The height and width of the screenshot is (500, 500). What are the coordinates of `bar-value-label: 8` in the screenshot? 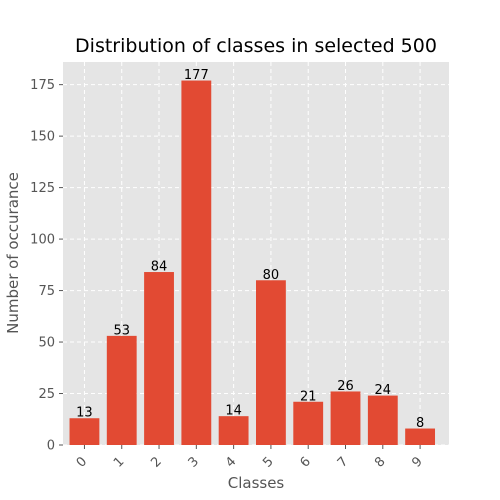 It's located at (420, 423).